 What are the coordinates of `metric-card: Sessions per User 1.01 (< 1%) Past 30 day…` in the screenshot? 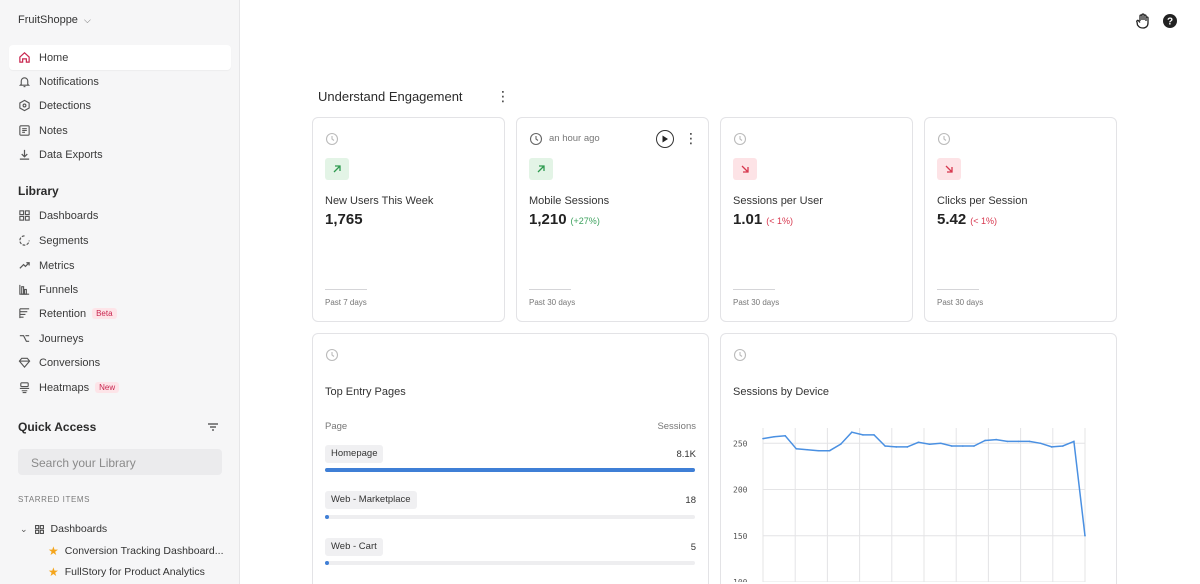 It's located at (816, 219).